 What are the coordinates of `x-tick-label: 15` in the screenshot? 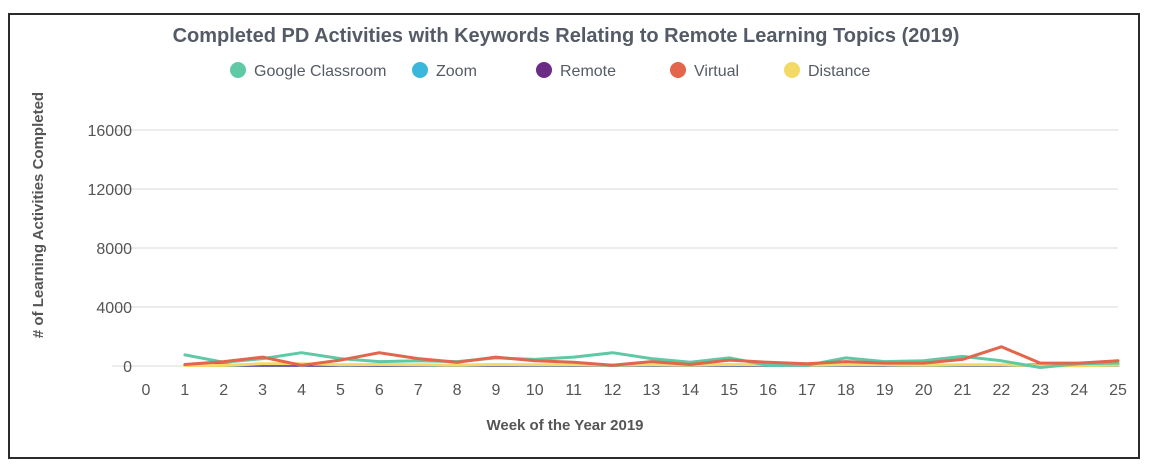 It's located at (729, 390).